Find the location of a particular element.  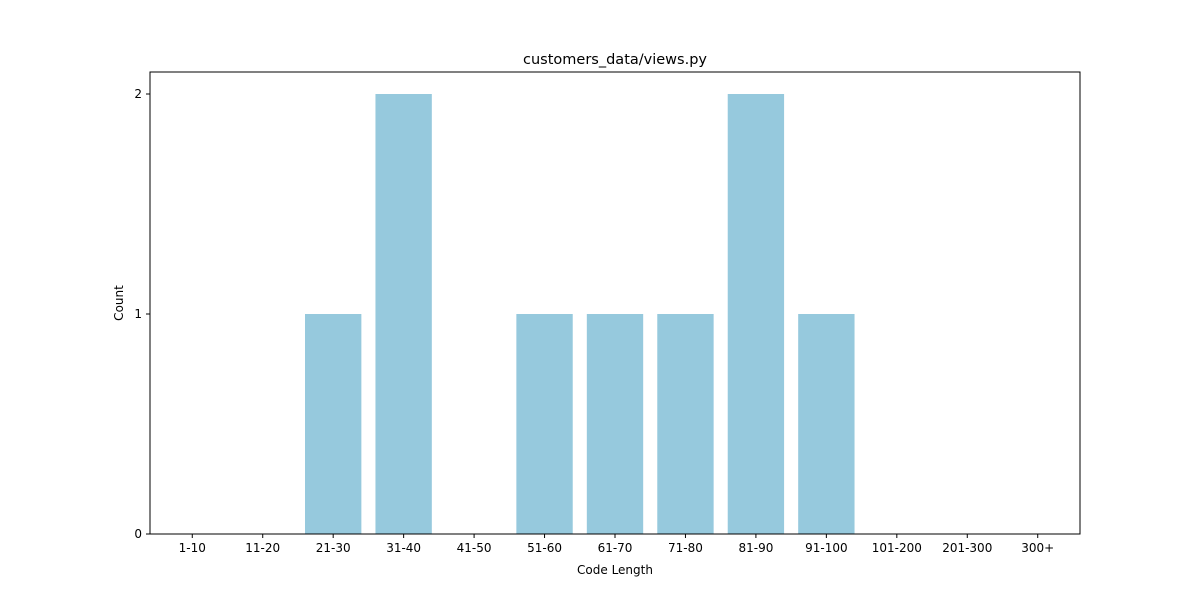

x-tick-label: 1-10 is located at coordinates (192, 548).